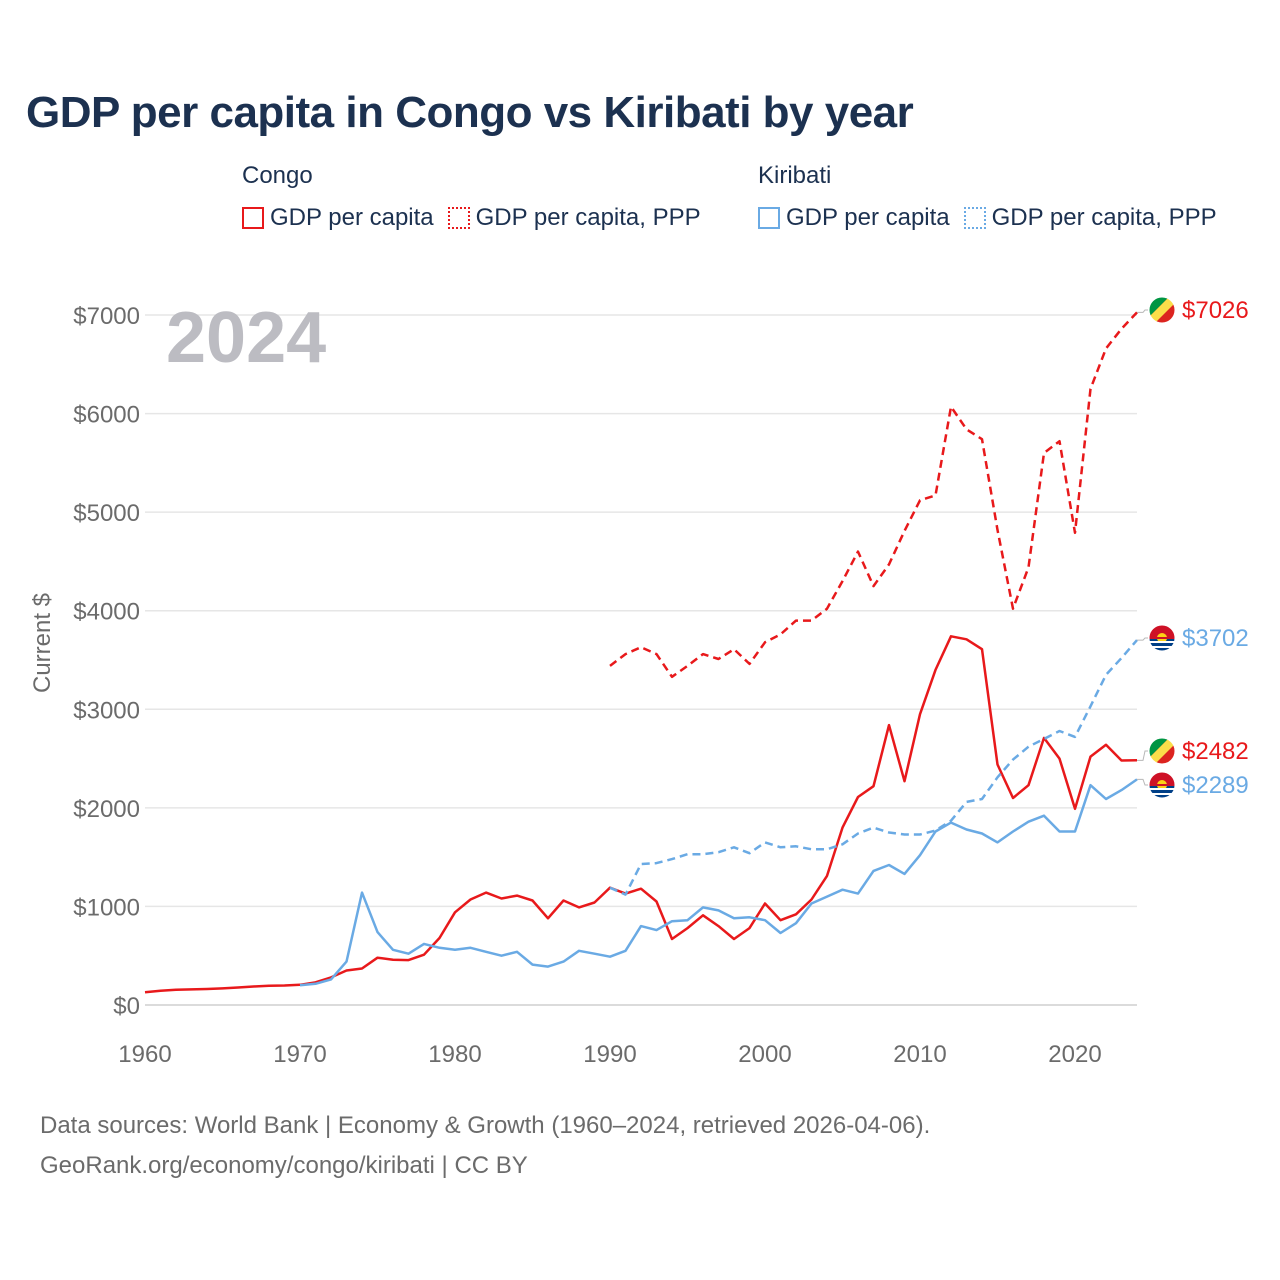 This screenshot has width=1280, height=1280. I want to click on legend-item-congo-gdp-ppp: GDP per capita, PPP, so click(574, 218).